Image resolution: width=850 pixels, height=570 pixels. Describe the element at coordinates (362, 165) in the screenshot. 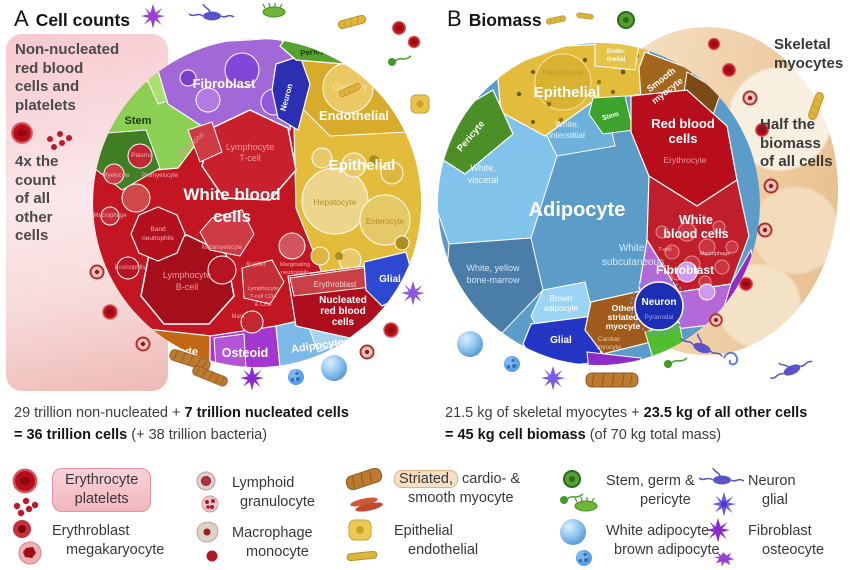

I see `label-epithelial-a: Epithelial` at that location.